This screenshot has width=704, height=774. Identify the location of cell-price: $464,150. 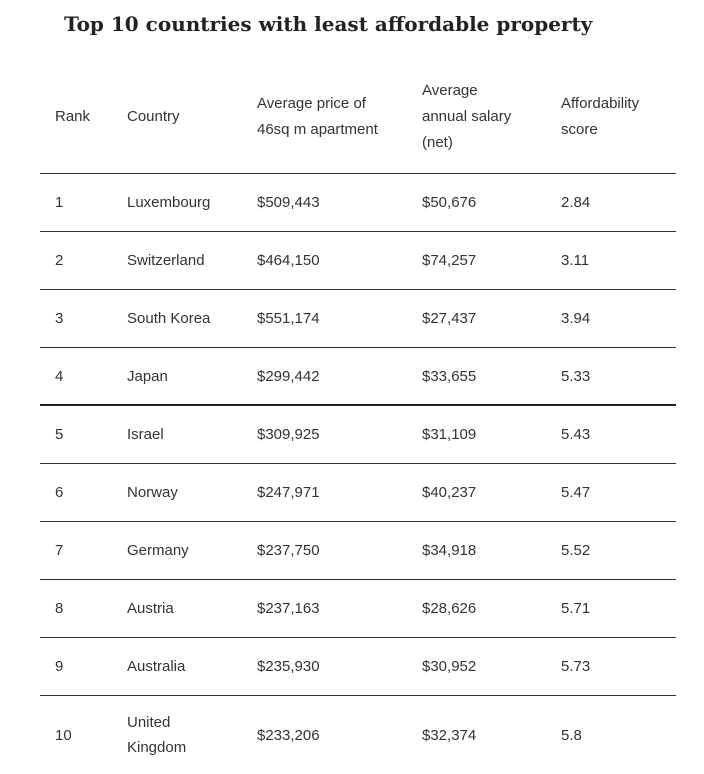
(288, 260).